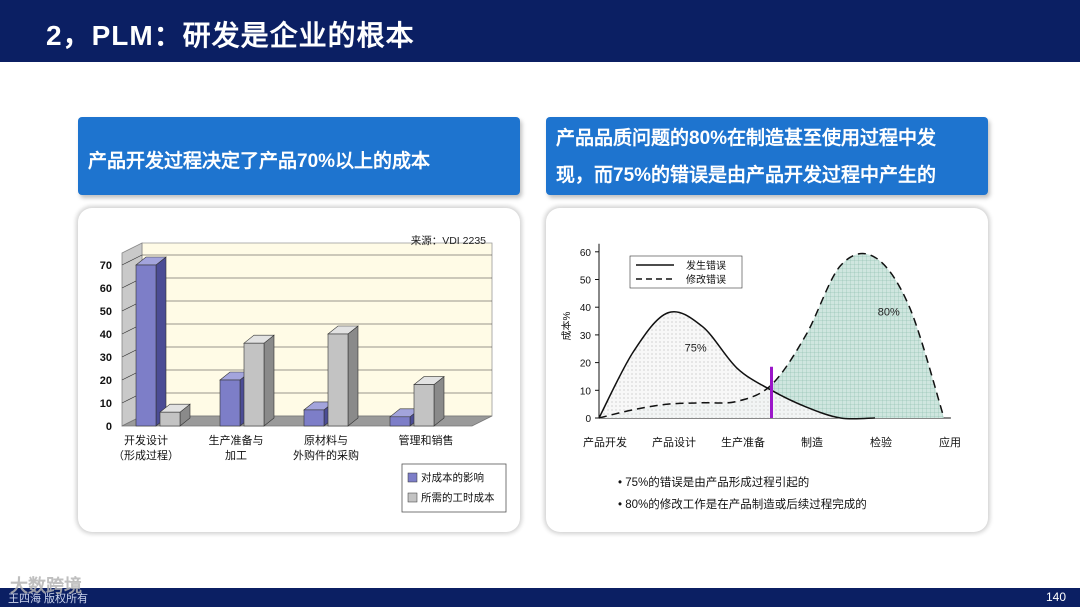  What do you see at coordinates (452, 477) in the screenshot?
I see `legend-label: 对成本的影响` at bounding box center [452, 477].